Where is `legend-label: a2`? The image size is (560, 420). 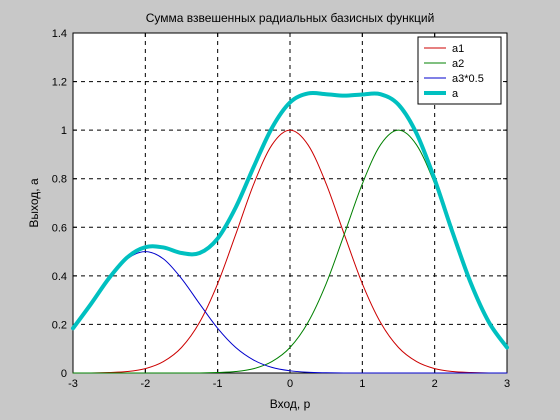
legend-label: a2 is located at coordinates (458, 64).